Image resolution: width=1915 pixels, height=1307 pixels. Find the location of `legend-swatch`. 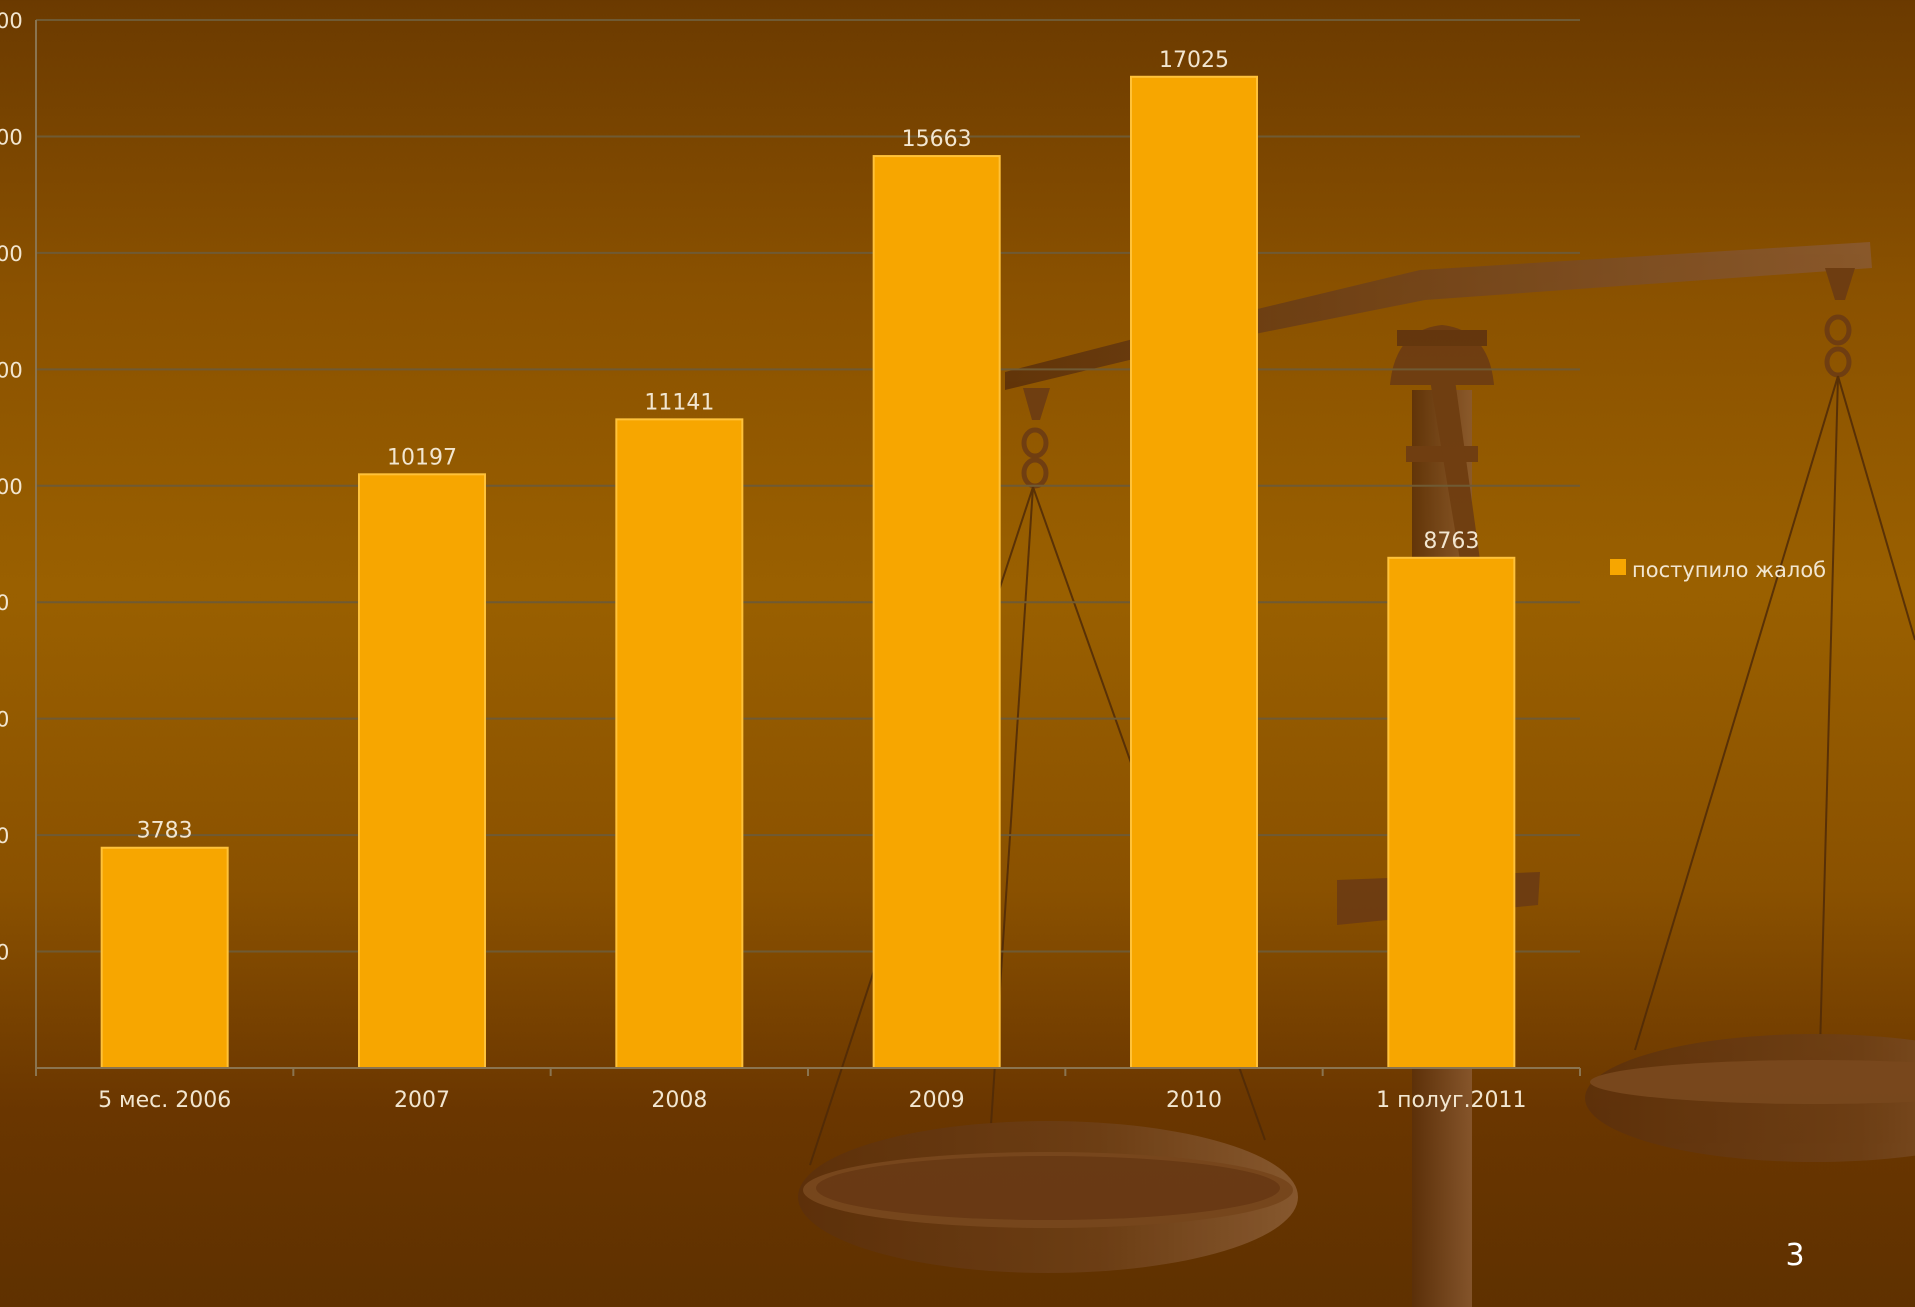

legend-swatch is located at coordinates (1618, 567).